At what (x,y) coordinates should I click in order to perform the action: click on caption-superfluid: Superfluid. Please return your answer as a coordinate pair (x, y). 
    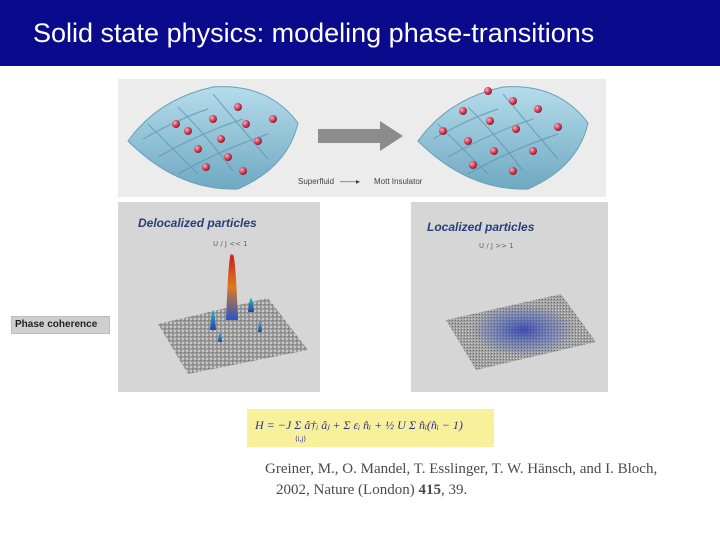
    Looking at the image, I should click on (316, 181).